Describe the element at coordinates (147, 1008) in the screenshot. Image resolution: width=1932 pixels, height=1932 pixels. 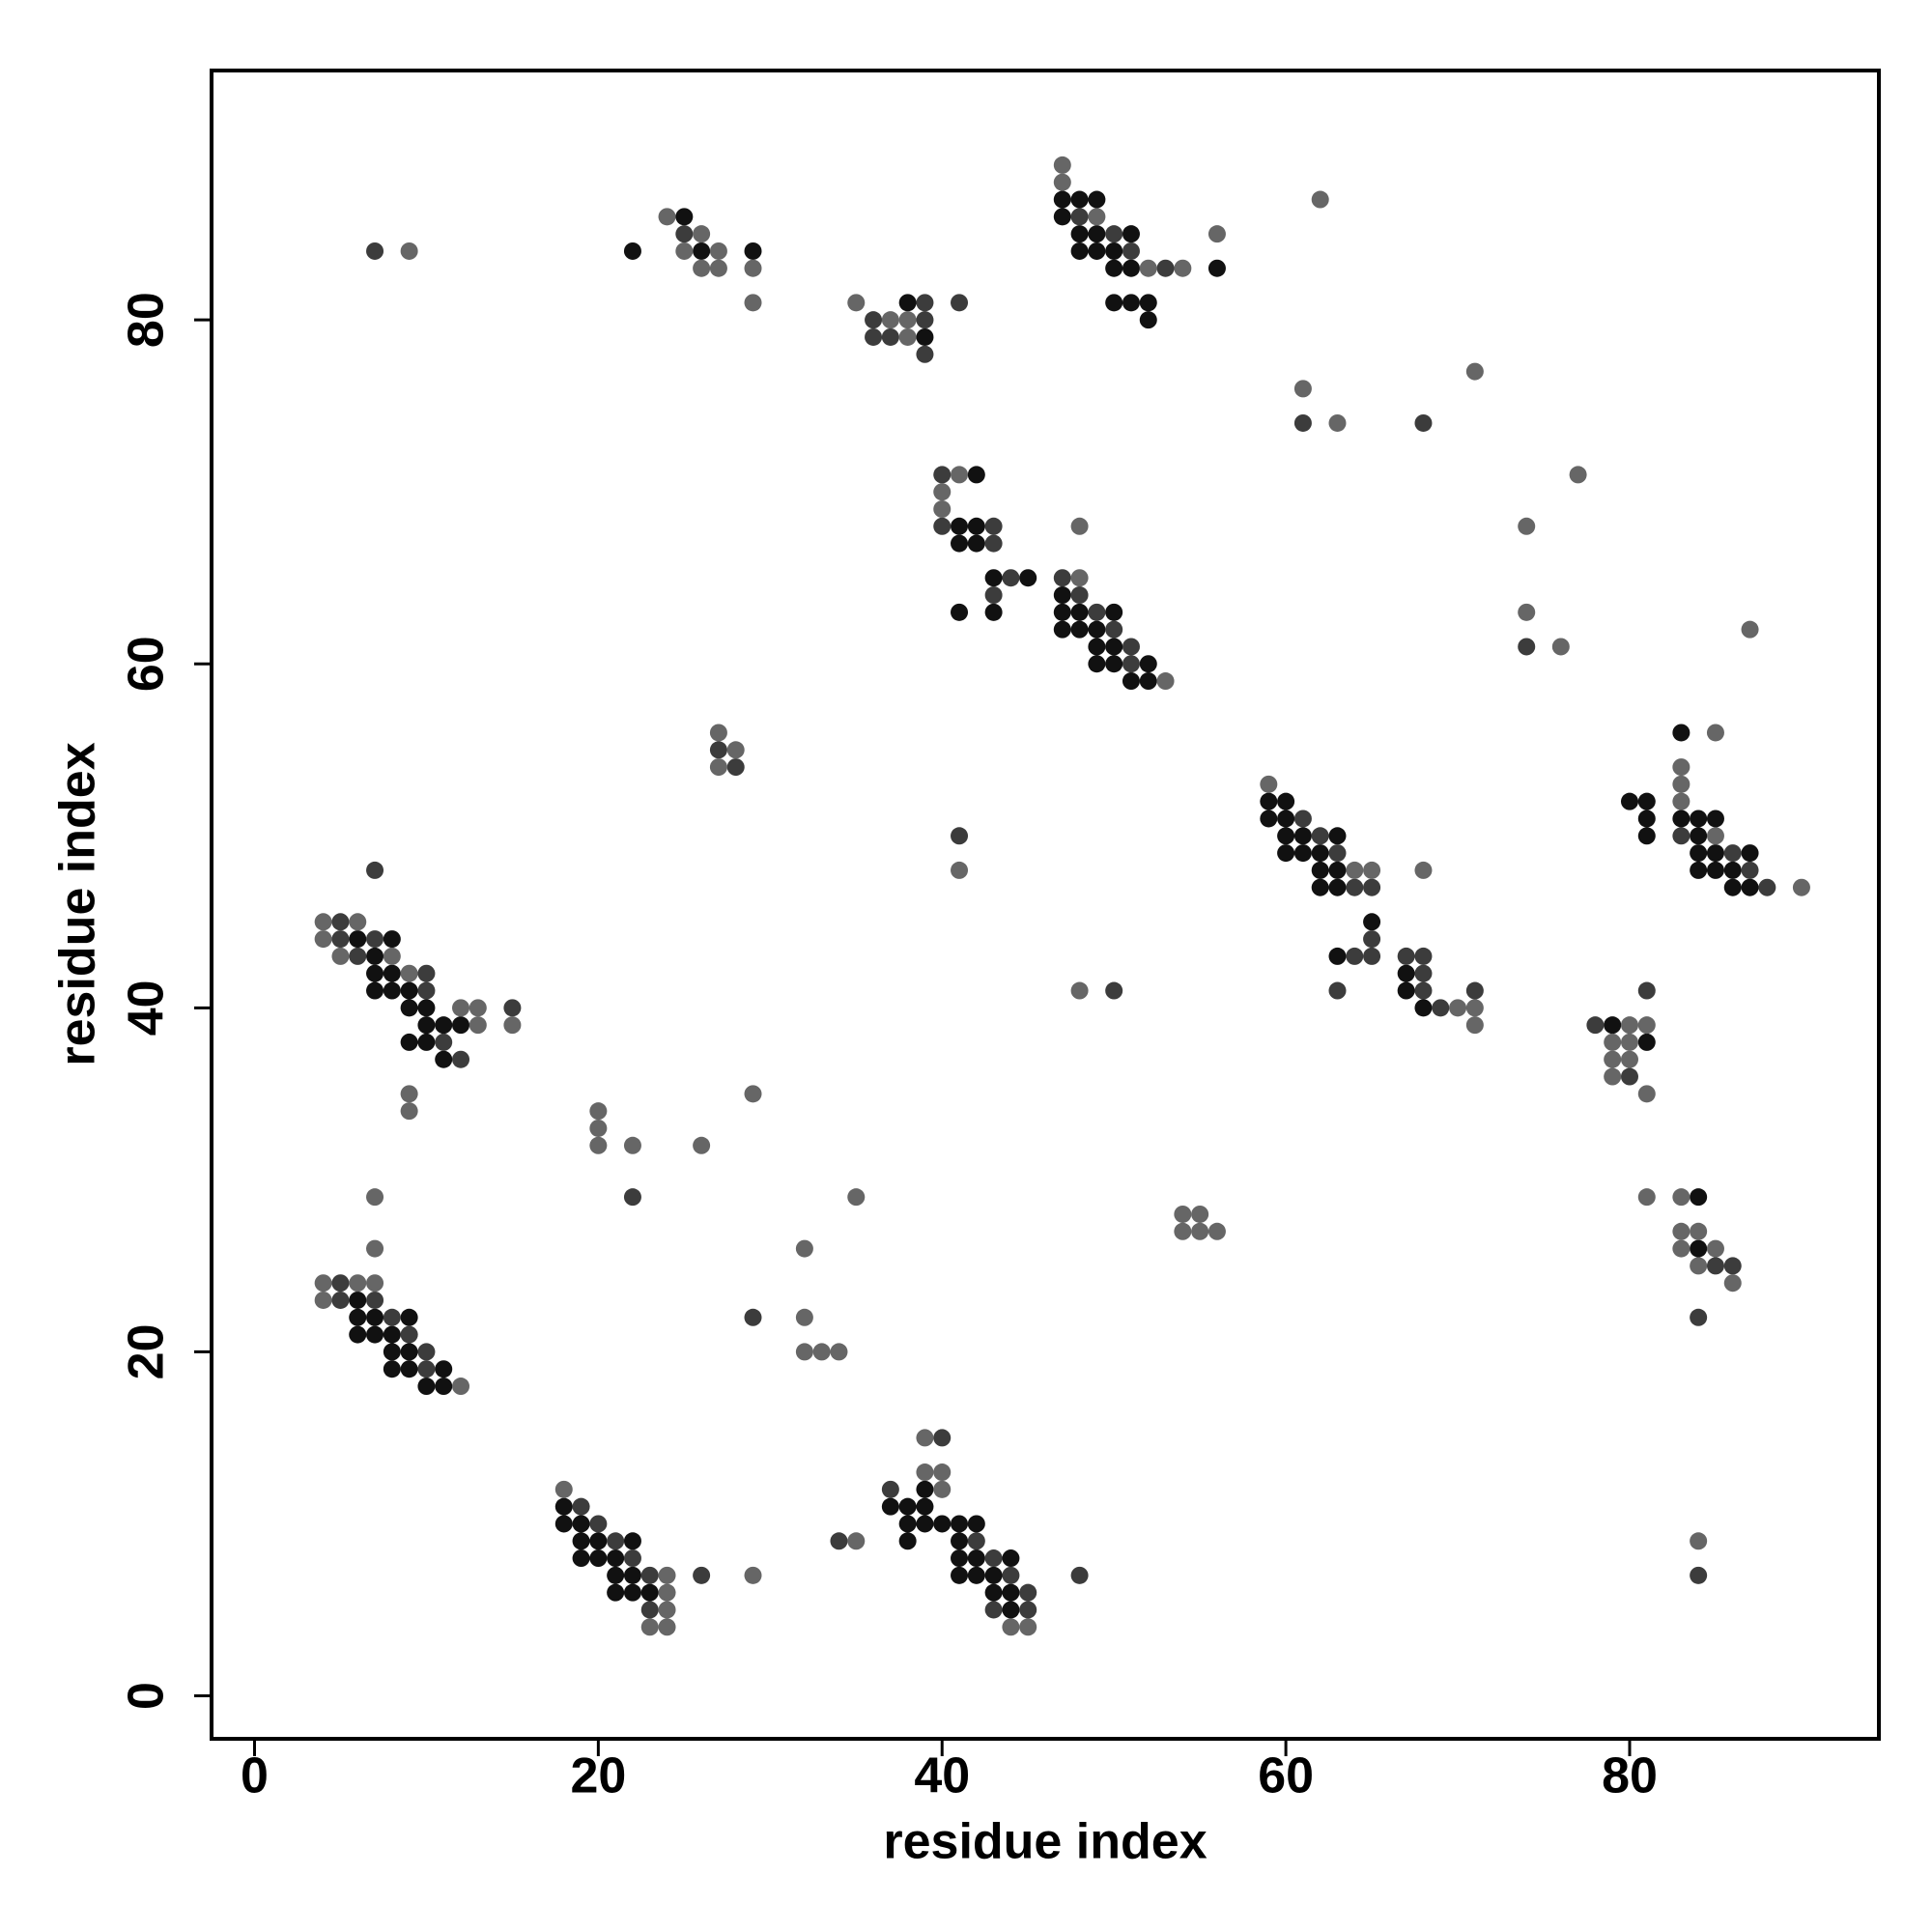
I see `y-tick-label: 40` at that location.